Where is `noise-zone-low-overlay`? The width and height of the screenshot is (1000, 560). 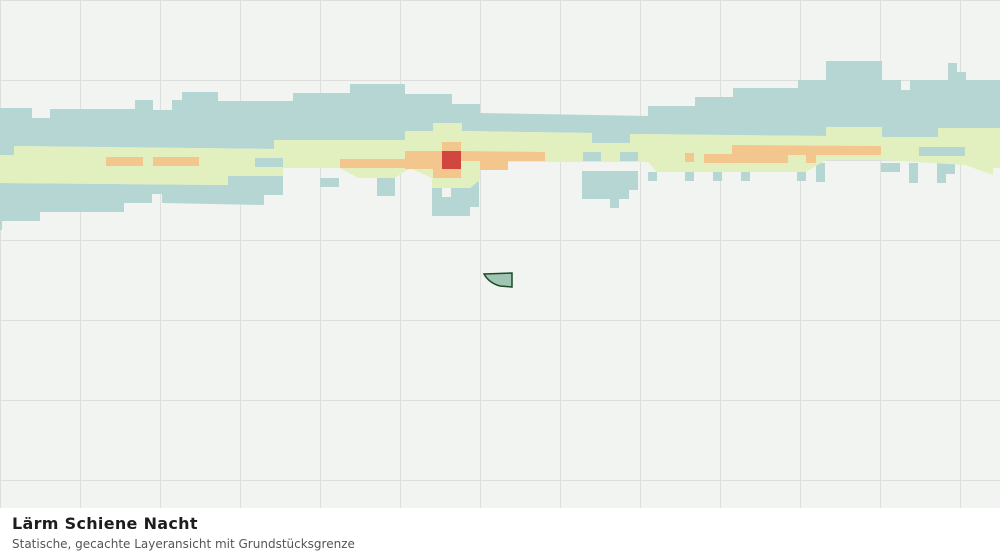 noise-zone-low-overlay is located at coordinates (610, 157).